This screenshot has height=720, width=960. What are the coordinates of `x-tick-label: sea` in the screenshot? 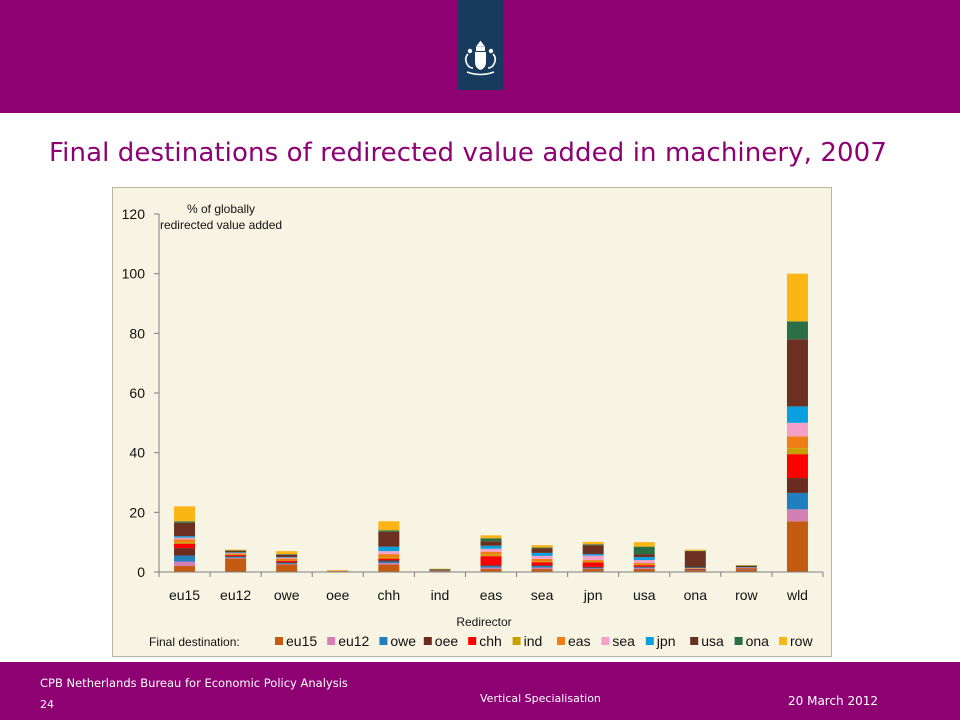 It's located at (542, 595).